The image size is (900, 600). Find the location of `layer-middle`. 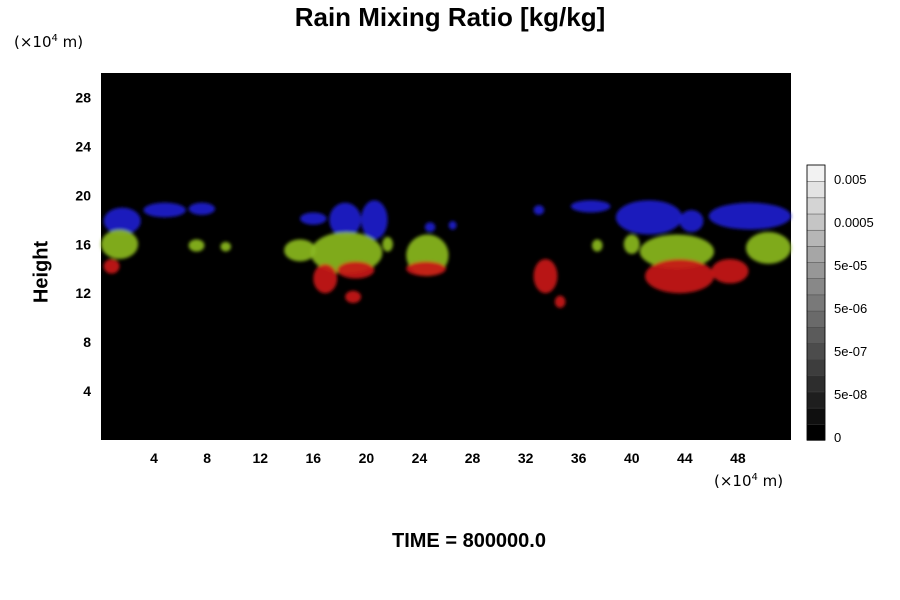

layer-middle is located at coordinates (446, 253).